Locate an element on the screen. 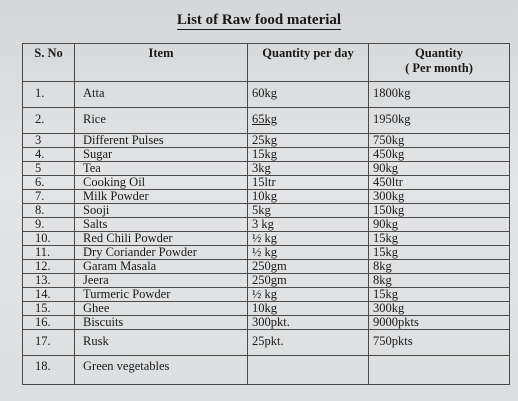 Image resolution: width=518 pixels, height=401 pixels. cell-sno: 7. is located at coordinates (48, 196).